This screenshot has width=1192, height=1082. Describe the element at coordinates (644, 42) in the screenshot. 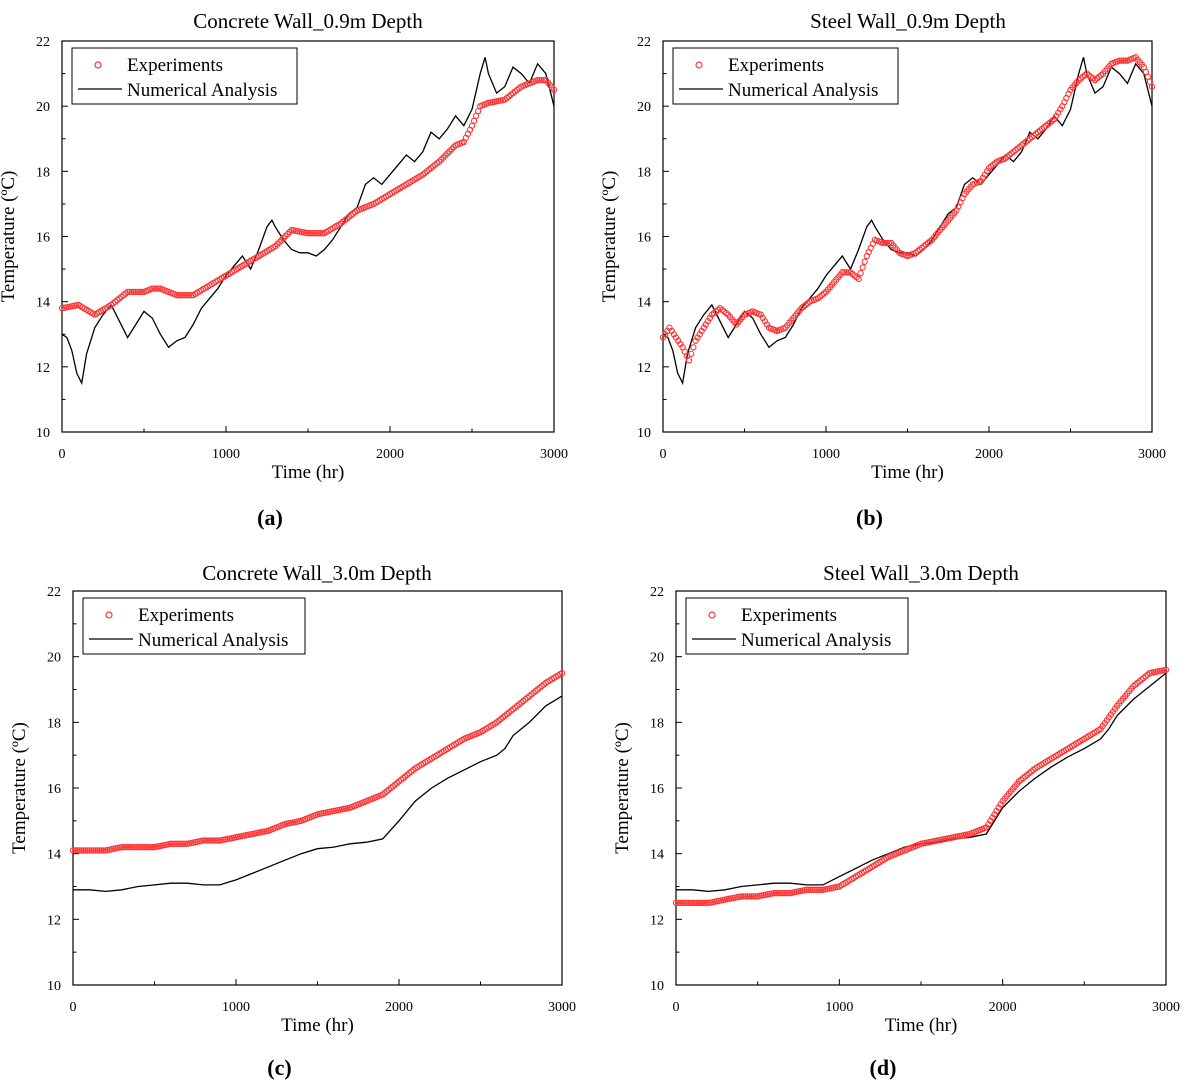

I see `y-tick-label: 22` at that location.